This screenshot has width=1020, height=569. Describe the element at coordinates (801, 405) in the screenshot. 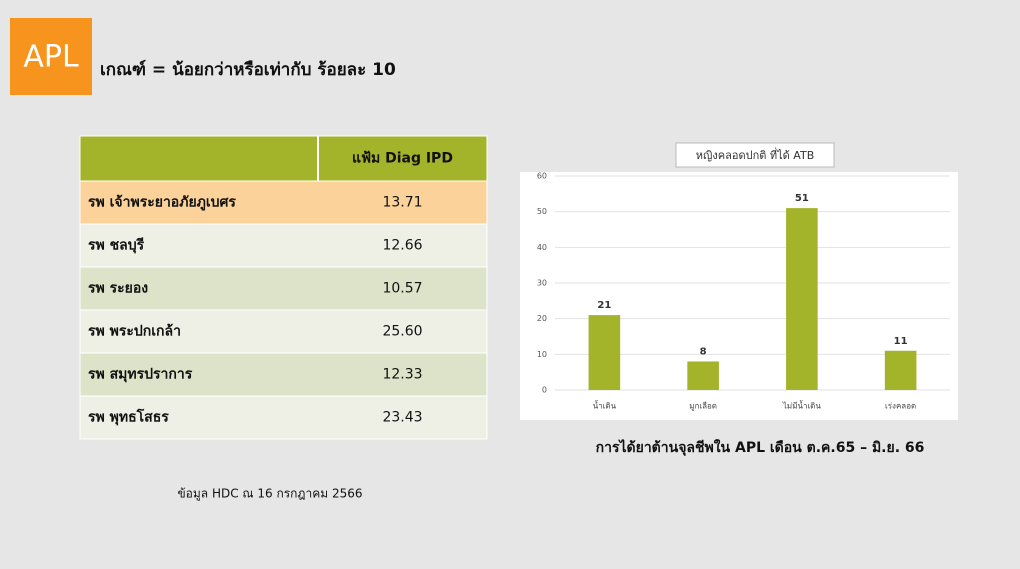

I see `x-tick-label: ไม่มีน้ำเดิน` at that location.